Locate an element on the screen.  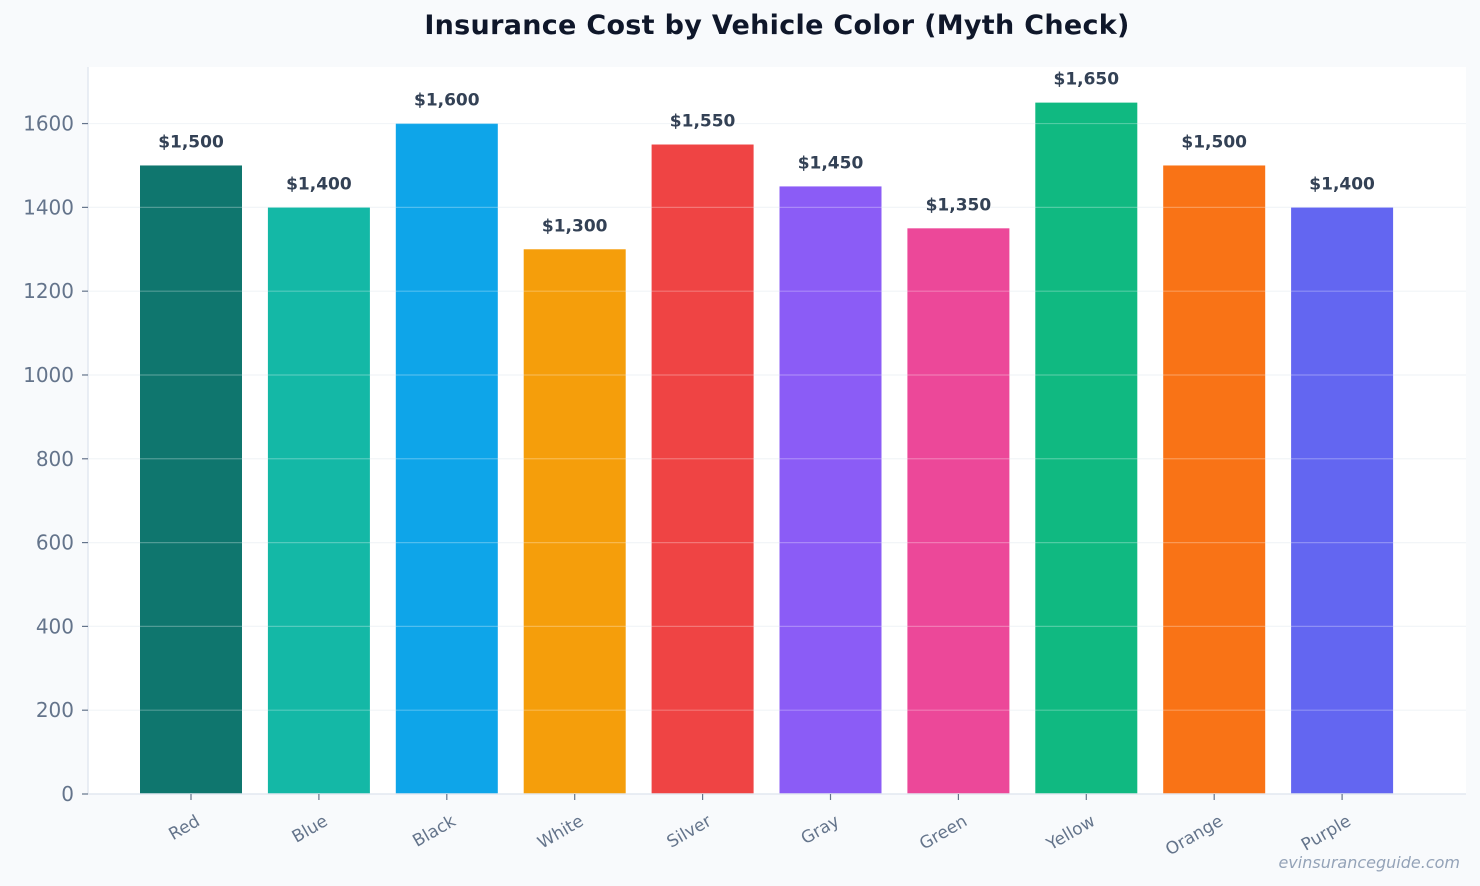
x-tick-label: Black is located at coordinates (434, 831).